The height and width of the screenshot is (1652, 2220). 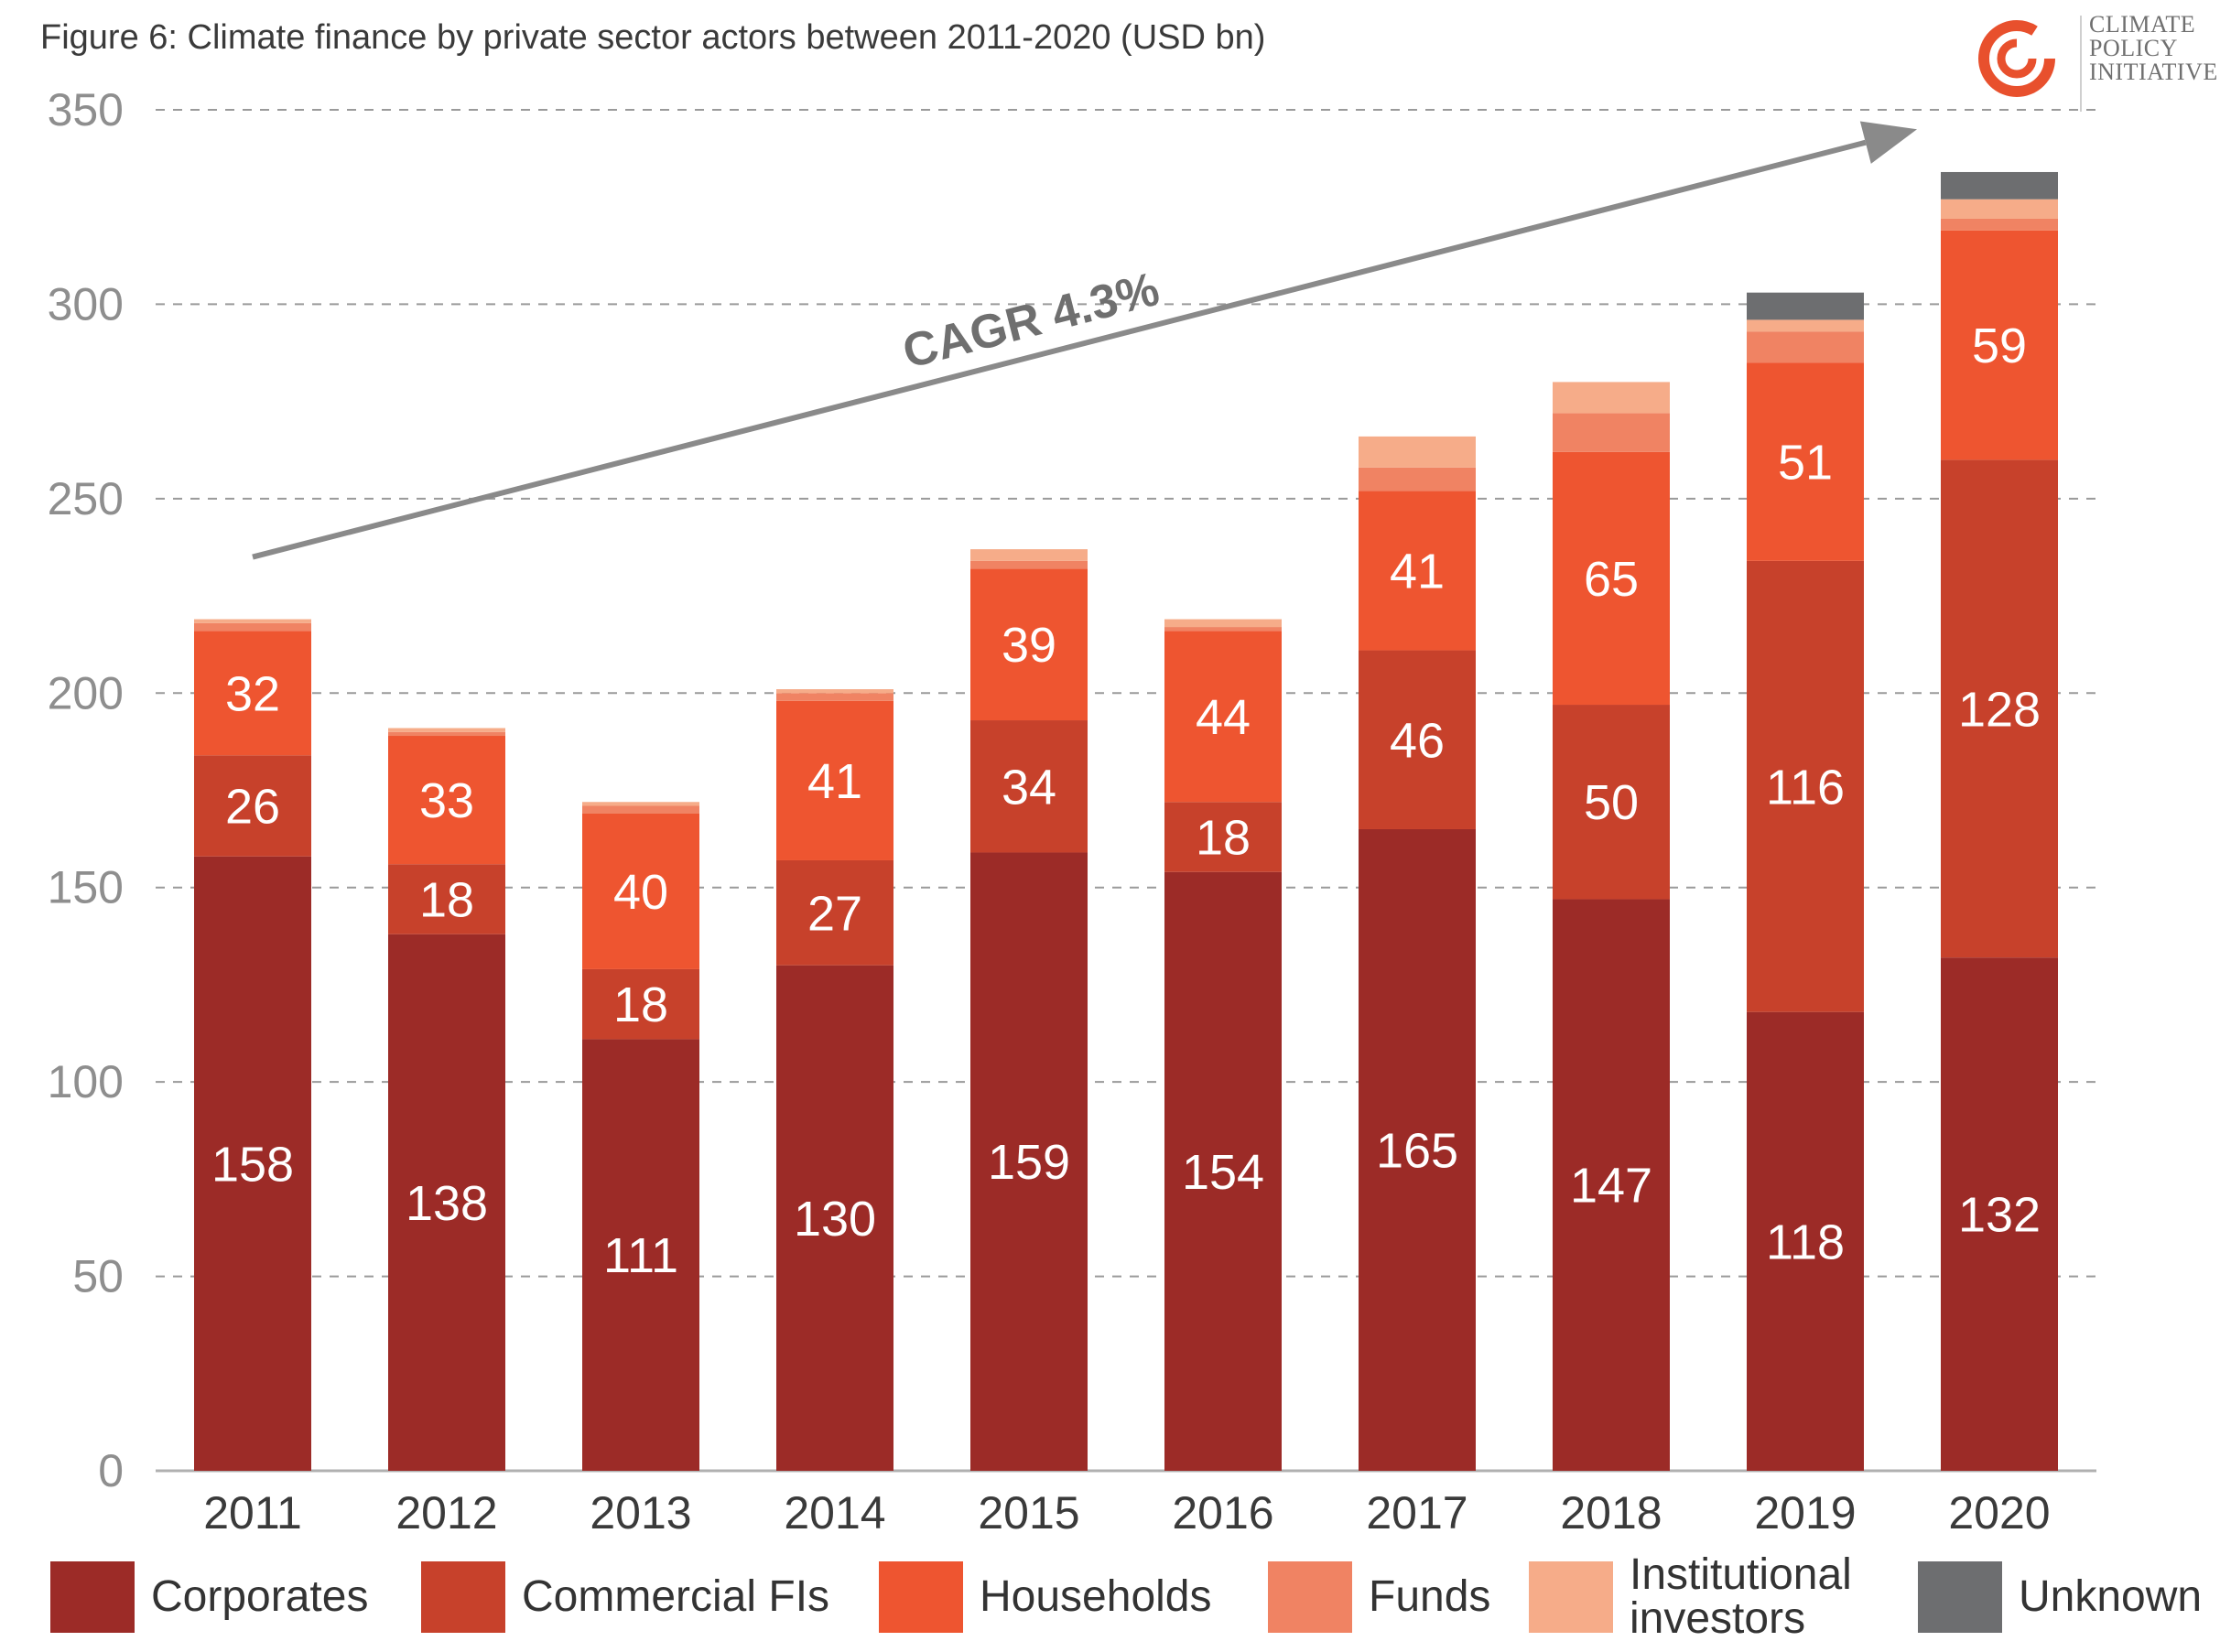 What do you see at coordinates (1611, 802) in the screenshot?
I see `data-label: 50` at bounding box center [1611, 802].